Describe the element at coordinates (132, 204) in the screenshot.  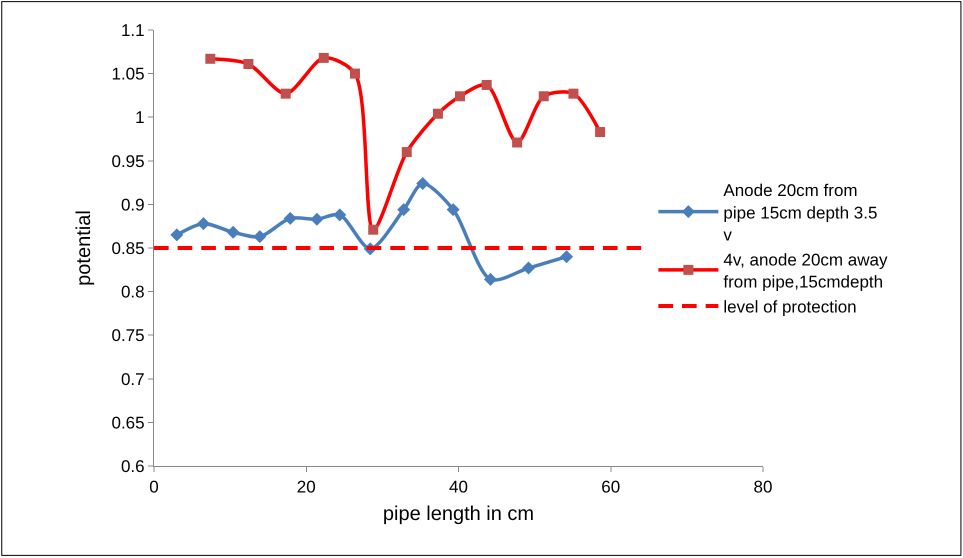
I see `y-tick-label: 0.9` at that location.